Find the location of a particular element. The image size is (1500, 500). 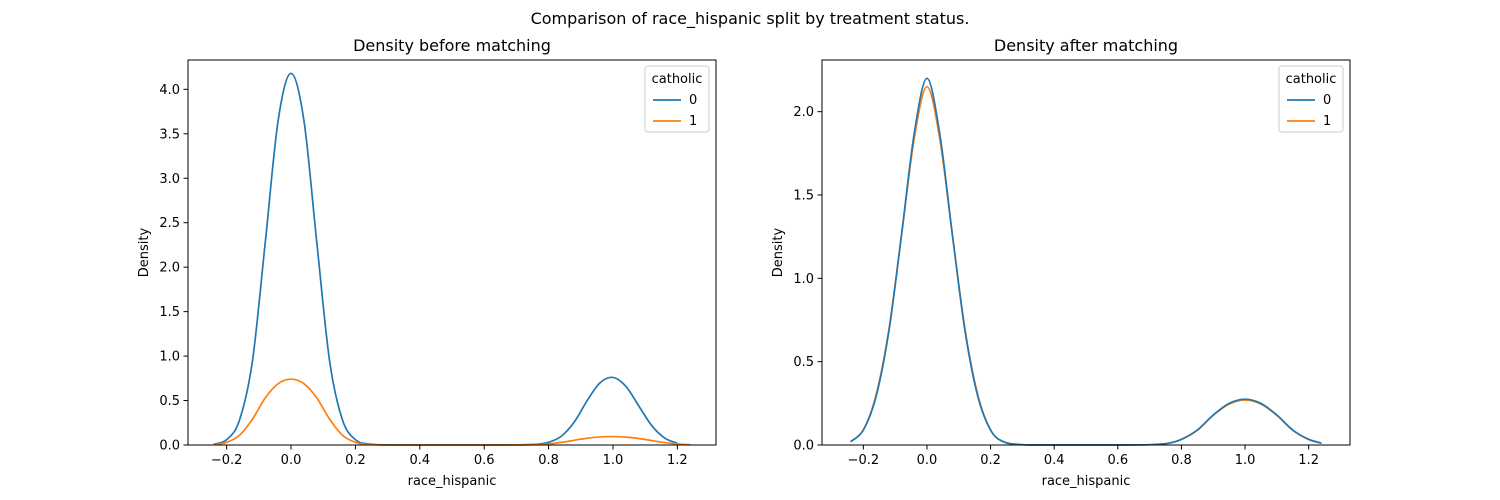

y-tick-label: 2.5 is located at coordinates (169, 223).